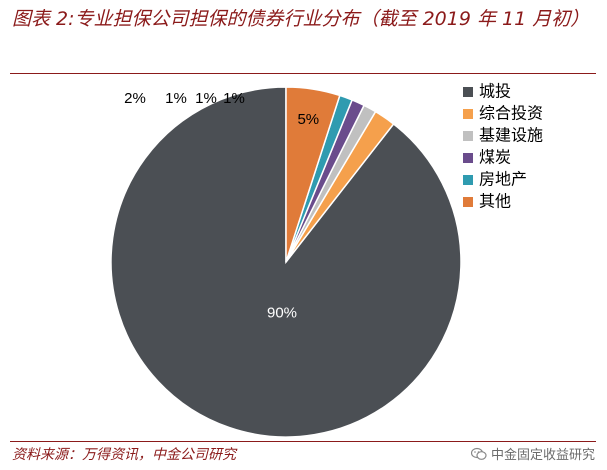  Describe the element at coordinates (234, 98) in the screenshot. I see `slice-label-房地产: 1%` at that location.